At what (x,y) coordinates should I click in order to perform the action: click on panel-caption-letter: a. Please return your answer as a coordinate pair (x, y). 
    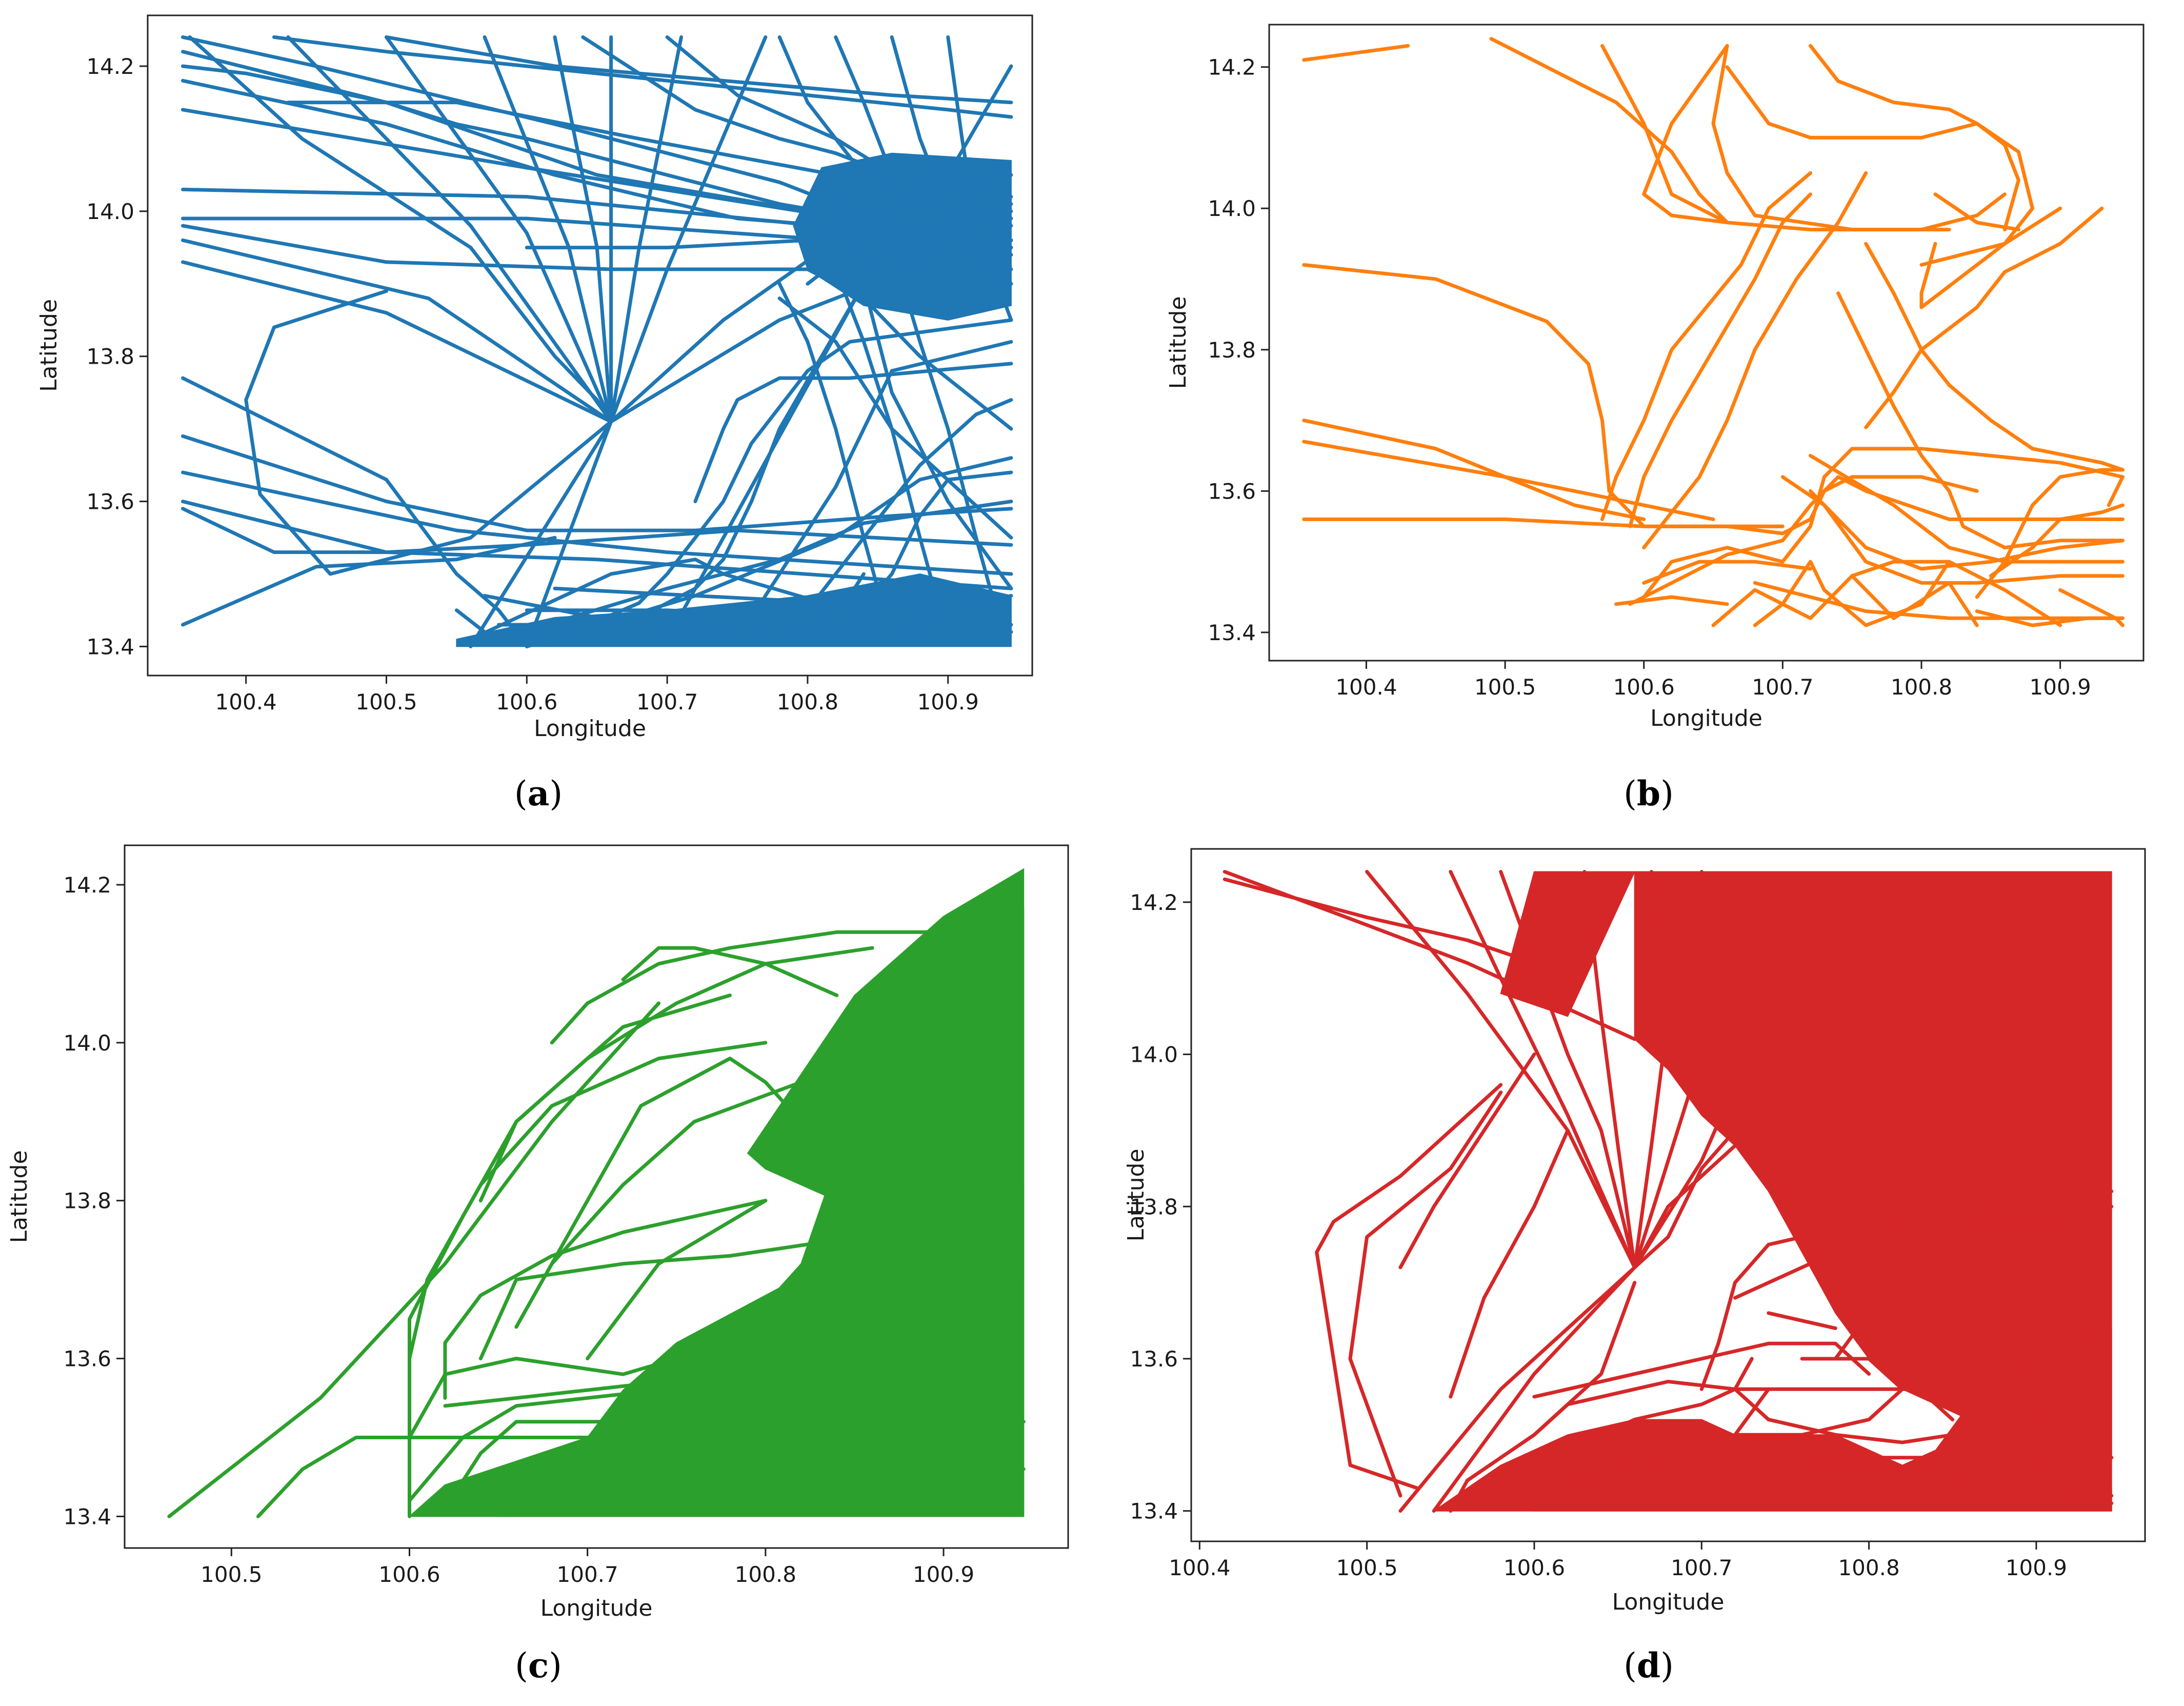
    Looking at the image, I should click on (539, 794).